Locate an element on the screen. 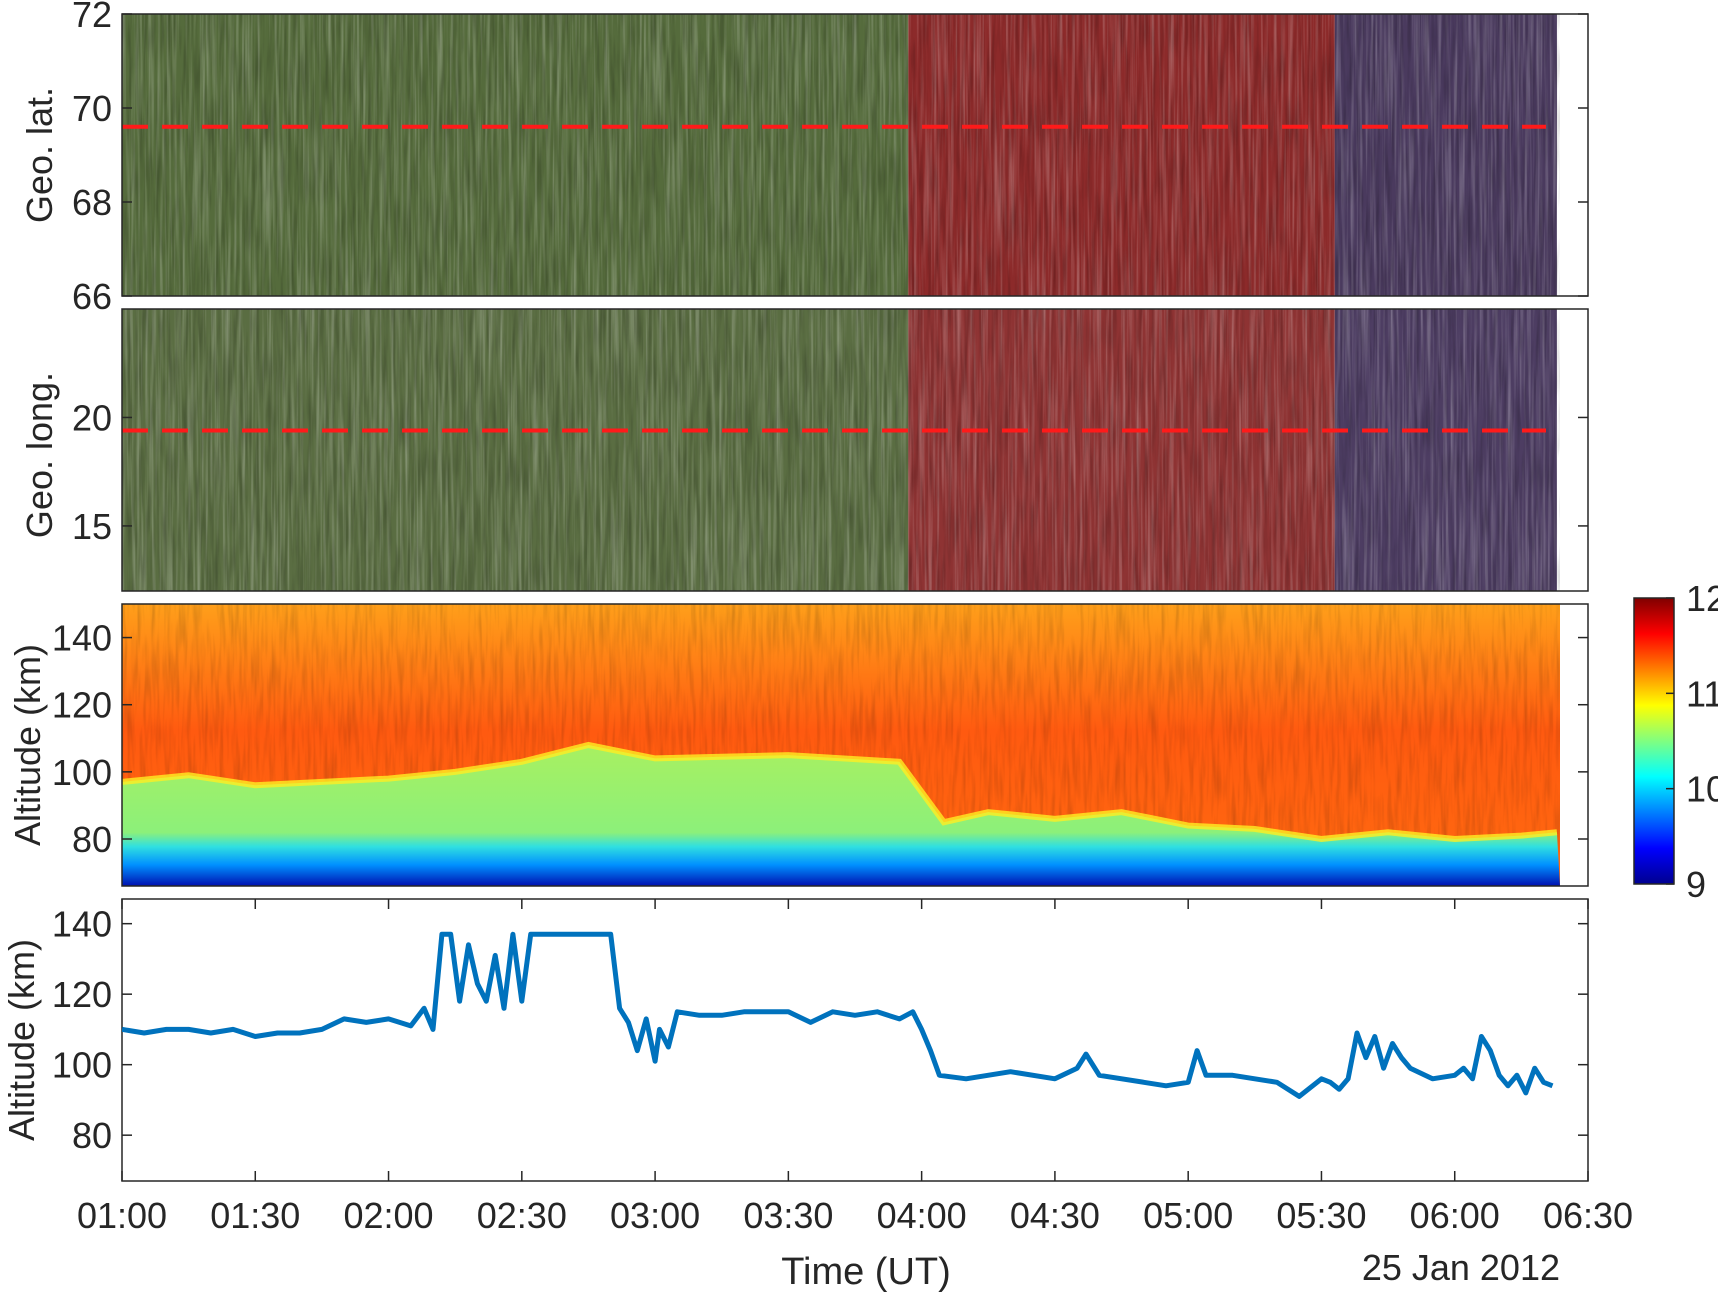  y-tick-label: 70 is located at coordinates (92, 108).